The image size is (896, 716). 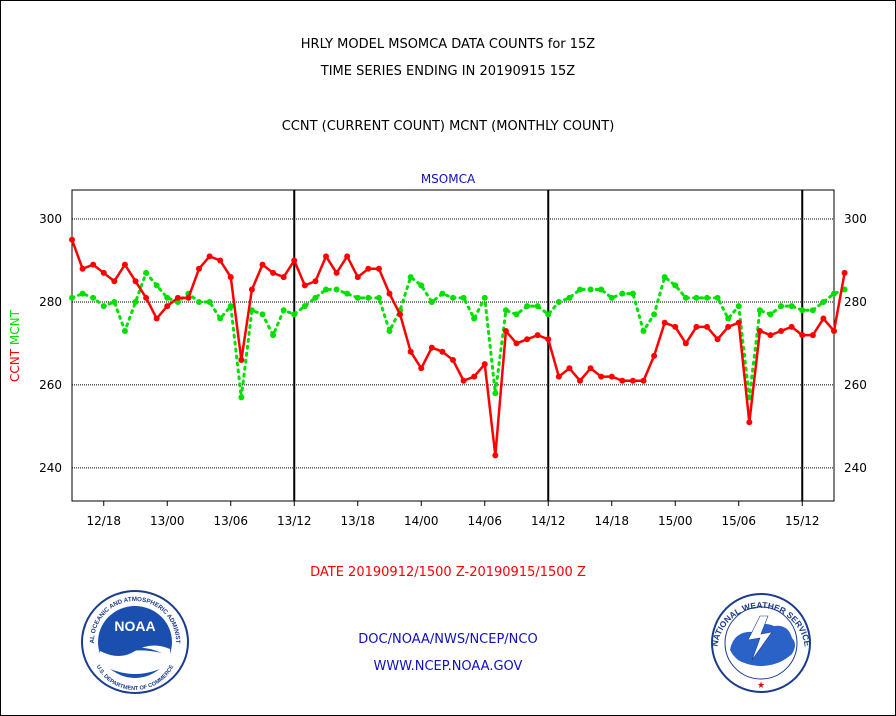 What do you see at coordinates (50, 219) in the screenshot?
I see `y-tick-label-left: 300` at bounding box center [50, 219].